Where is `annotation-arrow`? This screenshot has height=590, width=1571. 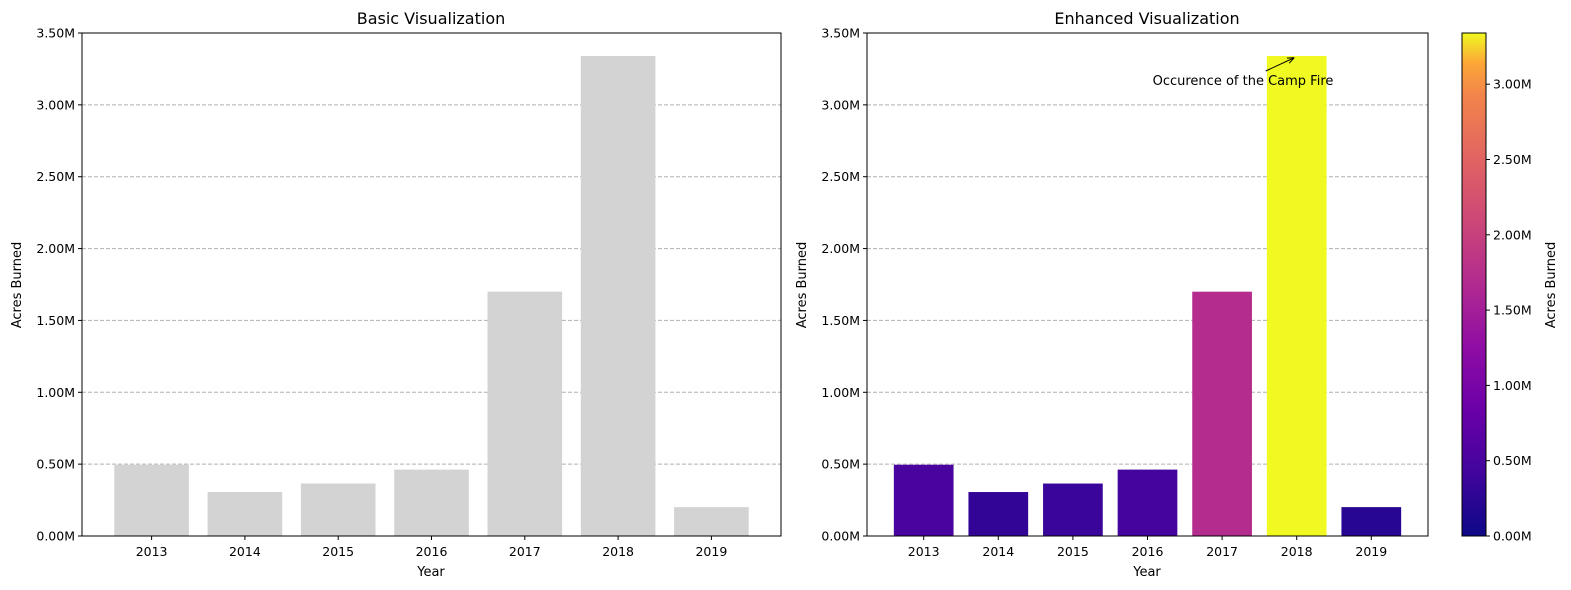 annotation-arrow is located at coordinates (1279, 65).